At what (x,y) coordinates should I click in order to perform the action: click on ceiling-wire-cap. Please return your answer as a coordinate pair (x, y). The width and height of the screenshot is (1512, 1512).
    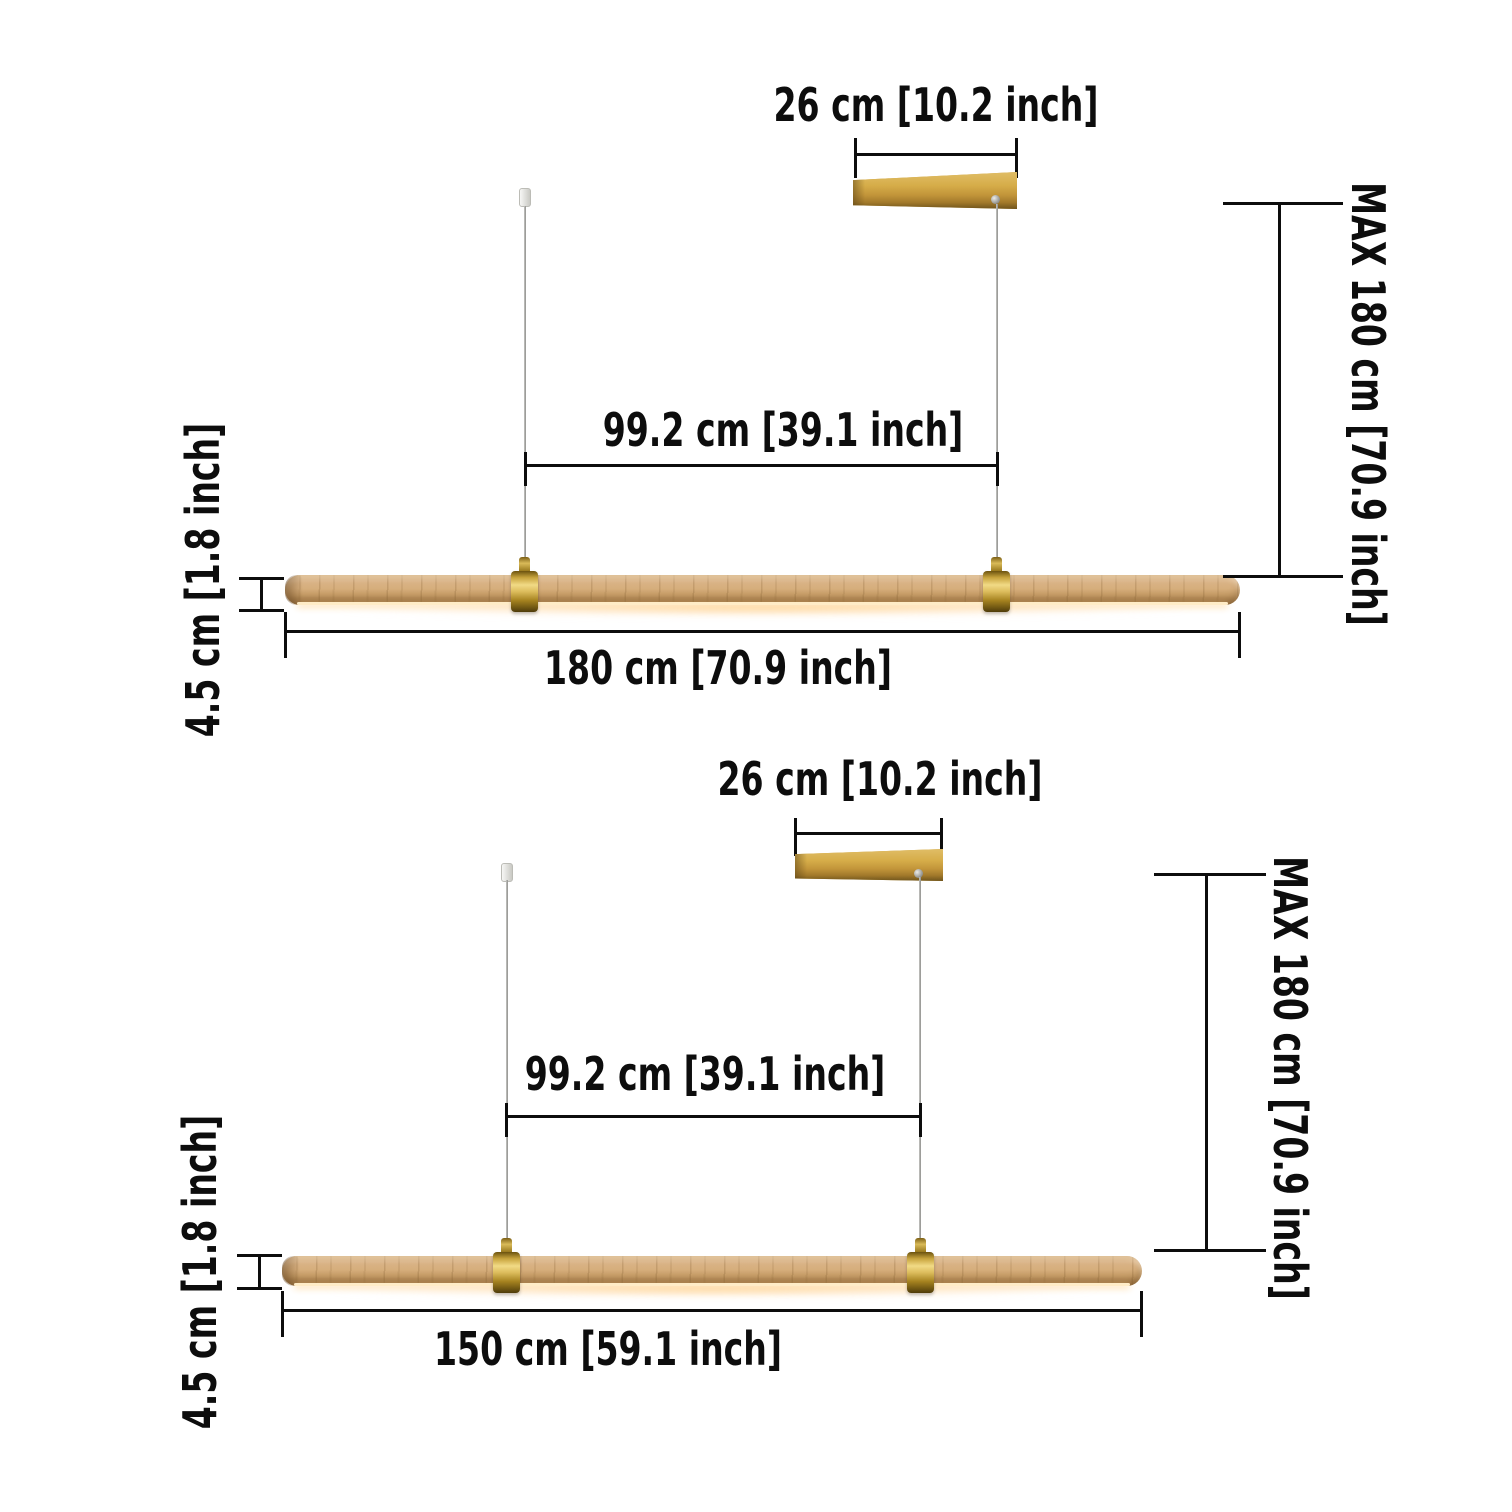
    Looking at the image, I should click on (525, 197).